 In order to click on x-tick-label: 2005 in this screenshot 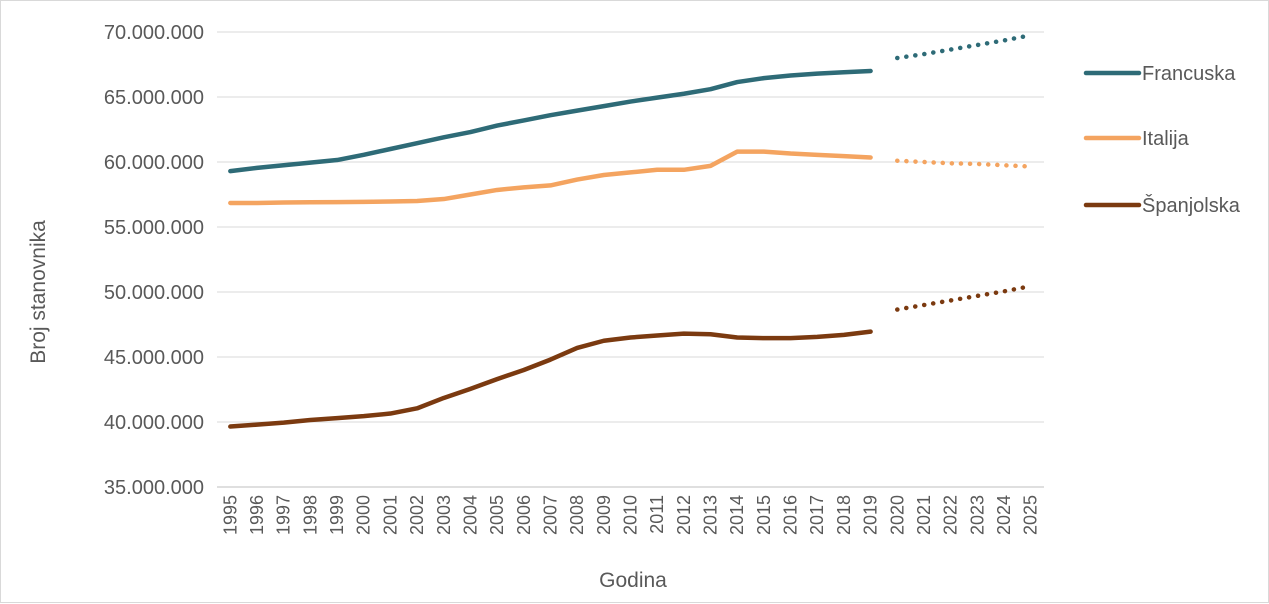, I will do `click(497, 515)`.